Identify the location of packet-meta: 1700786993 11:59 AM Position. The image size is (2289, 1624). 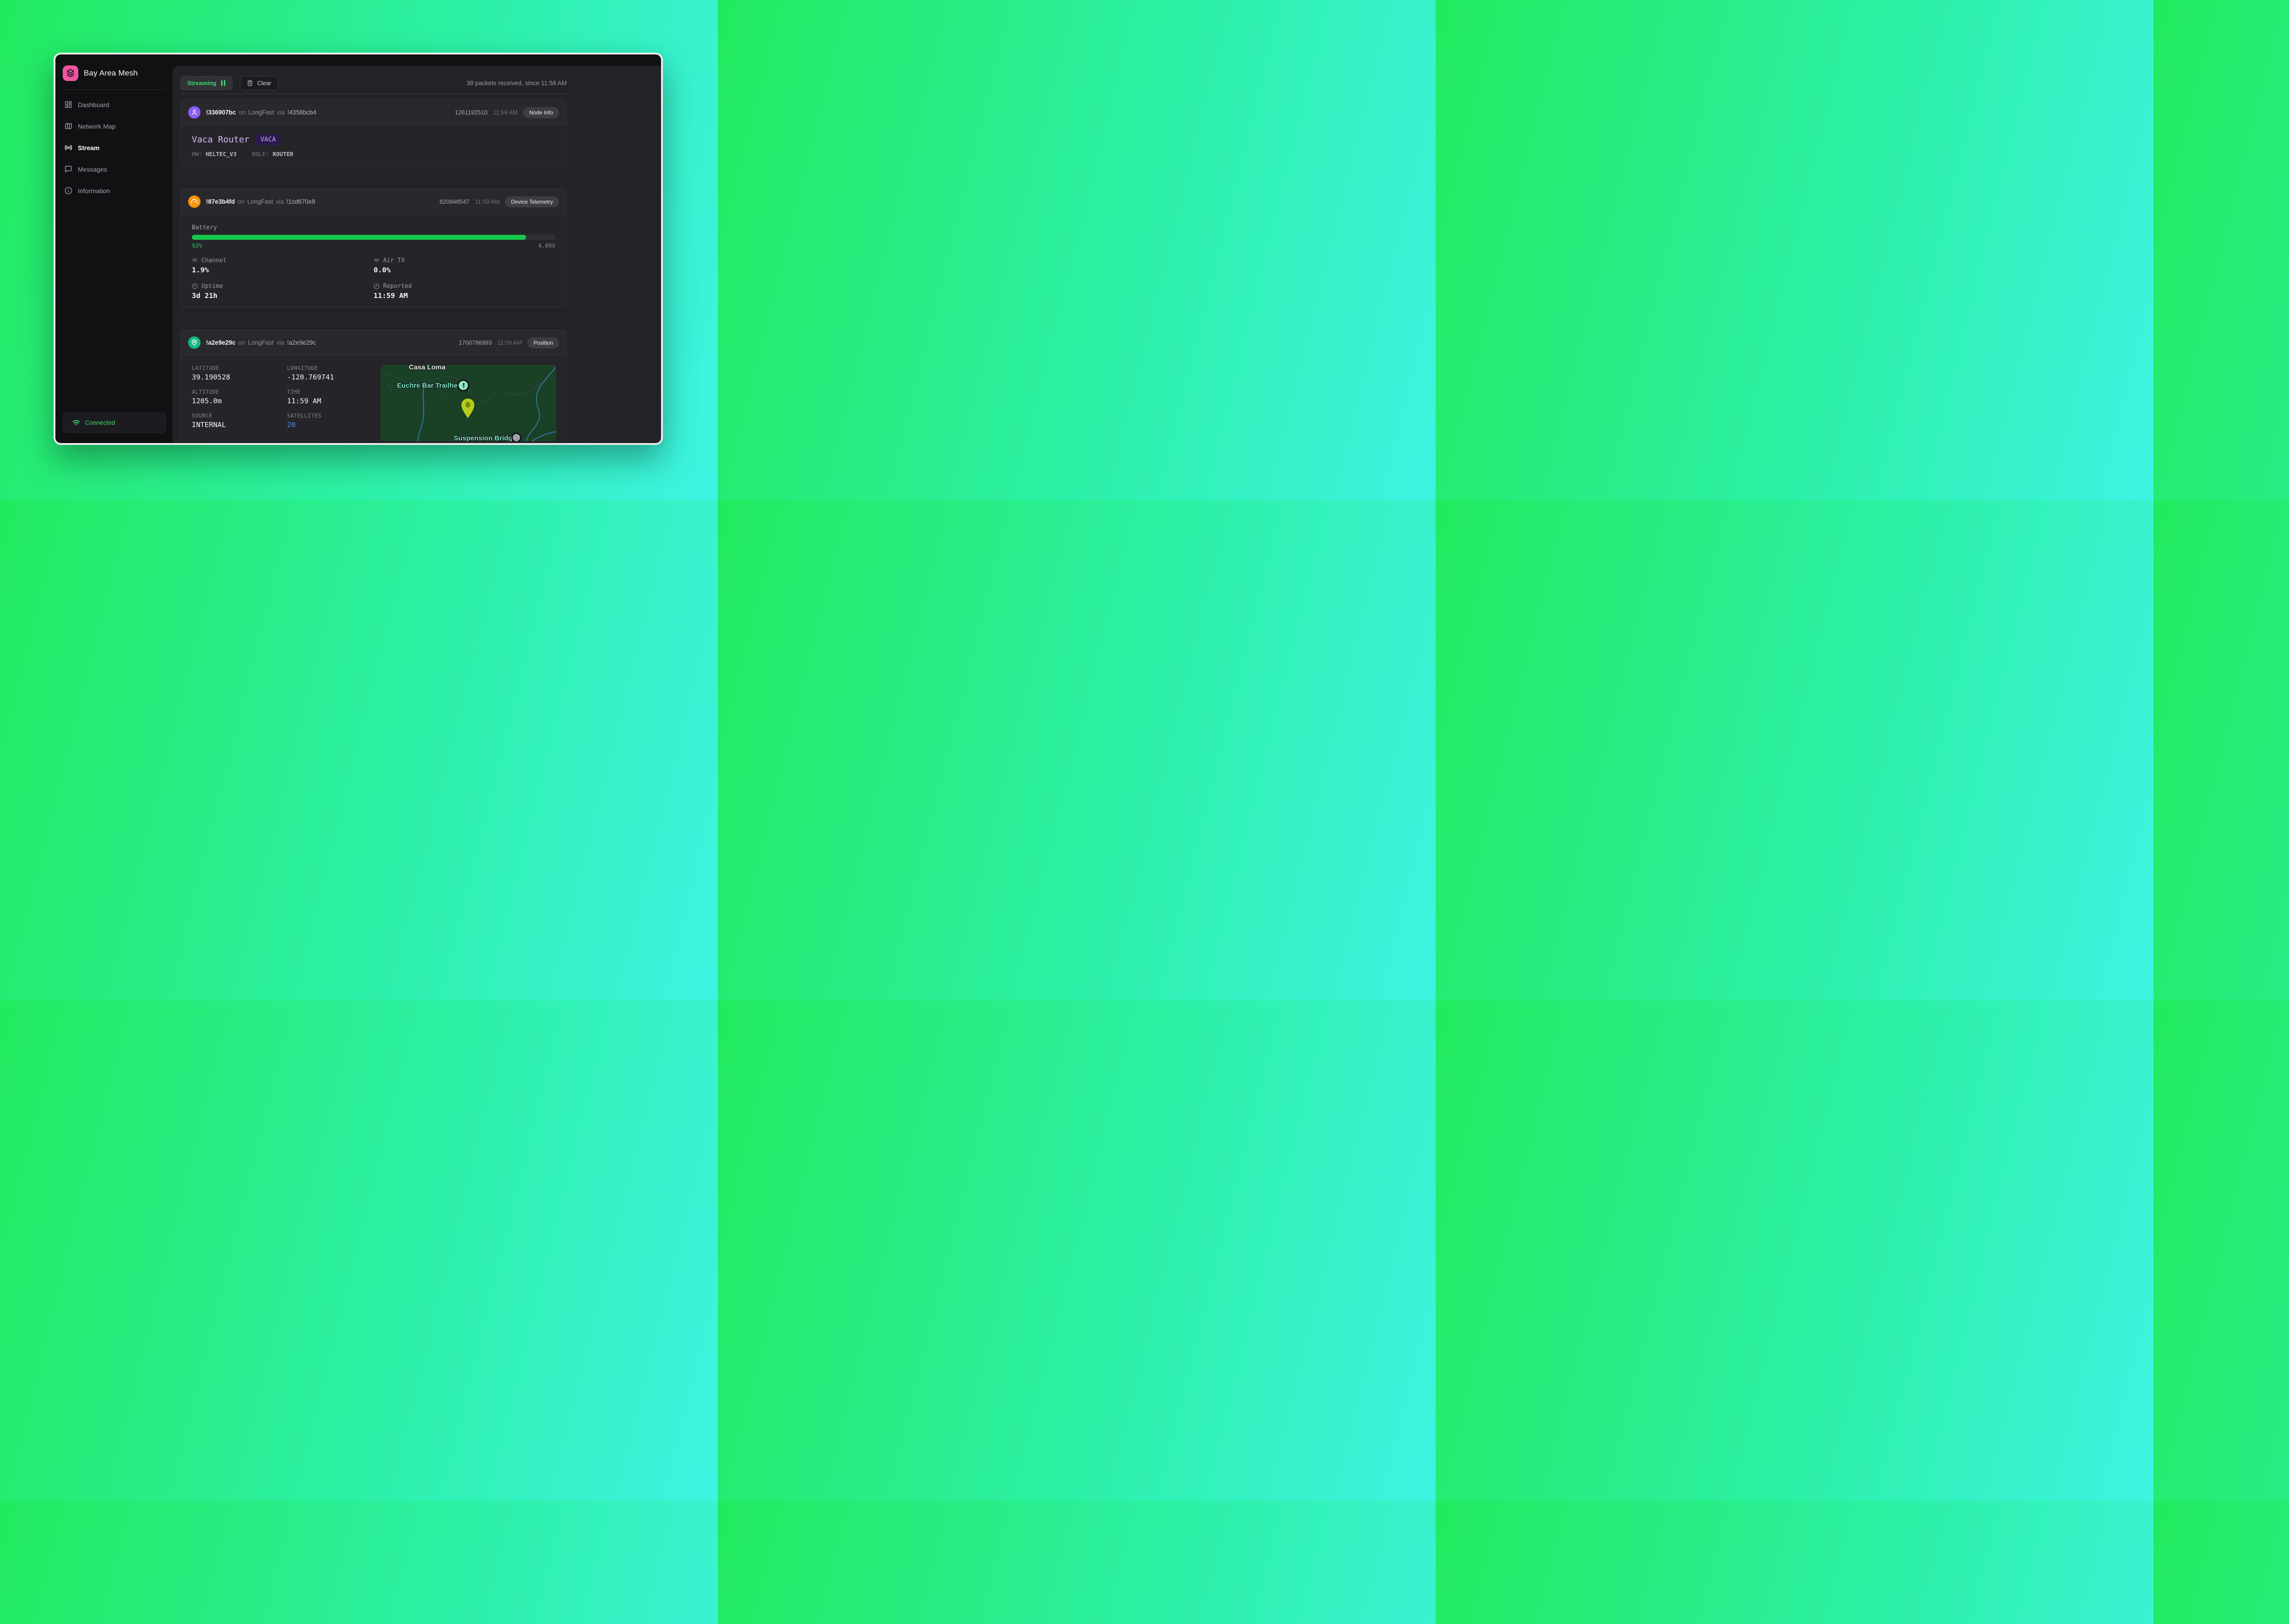
(509, 342).